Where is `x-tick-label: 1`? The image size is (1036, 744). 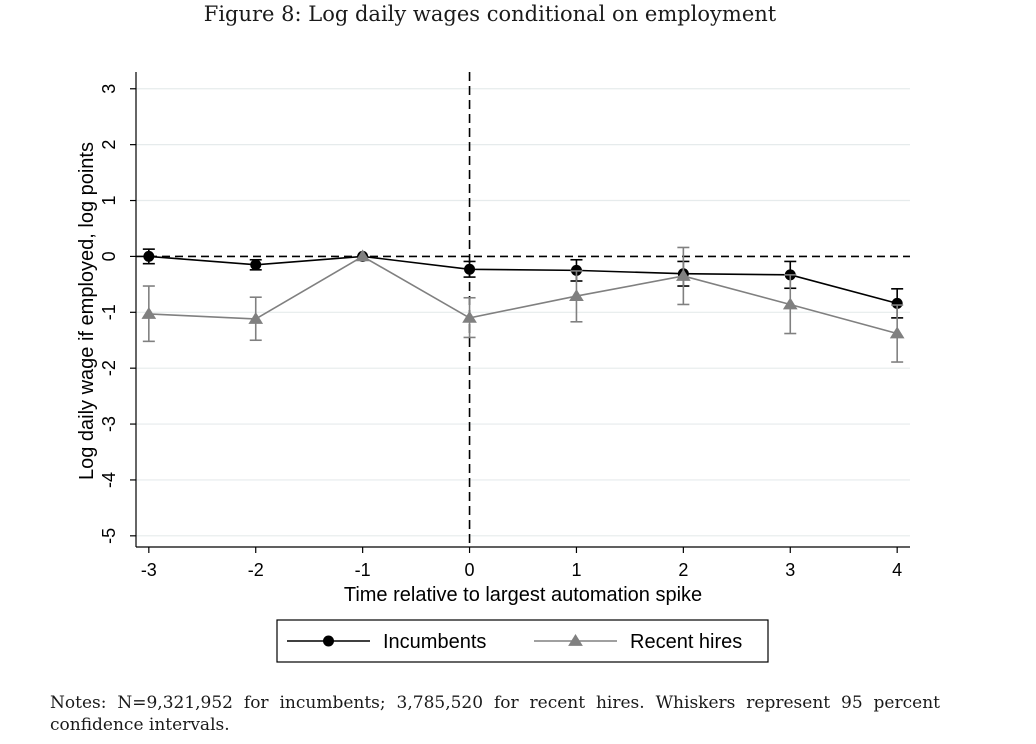 x-tick-label: 1 is located at coordinates (576, 570).